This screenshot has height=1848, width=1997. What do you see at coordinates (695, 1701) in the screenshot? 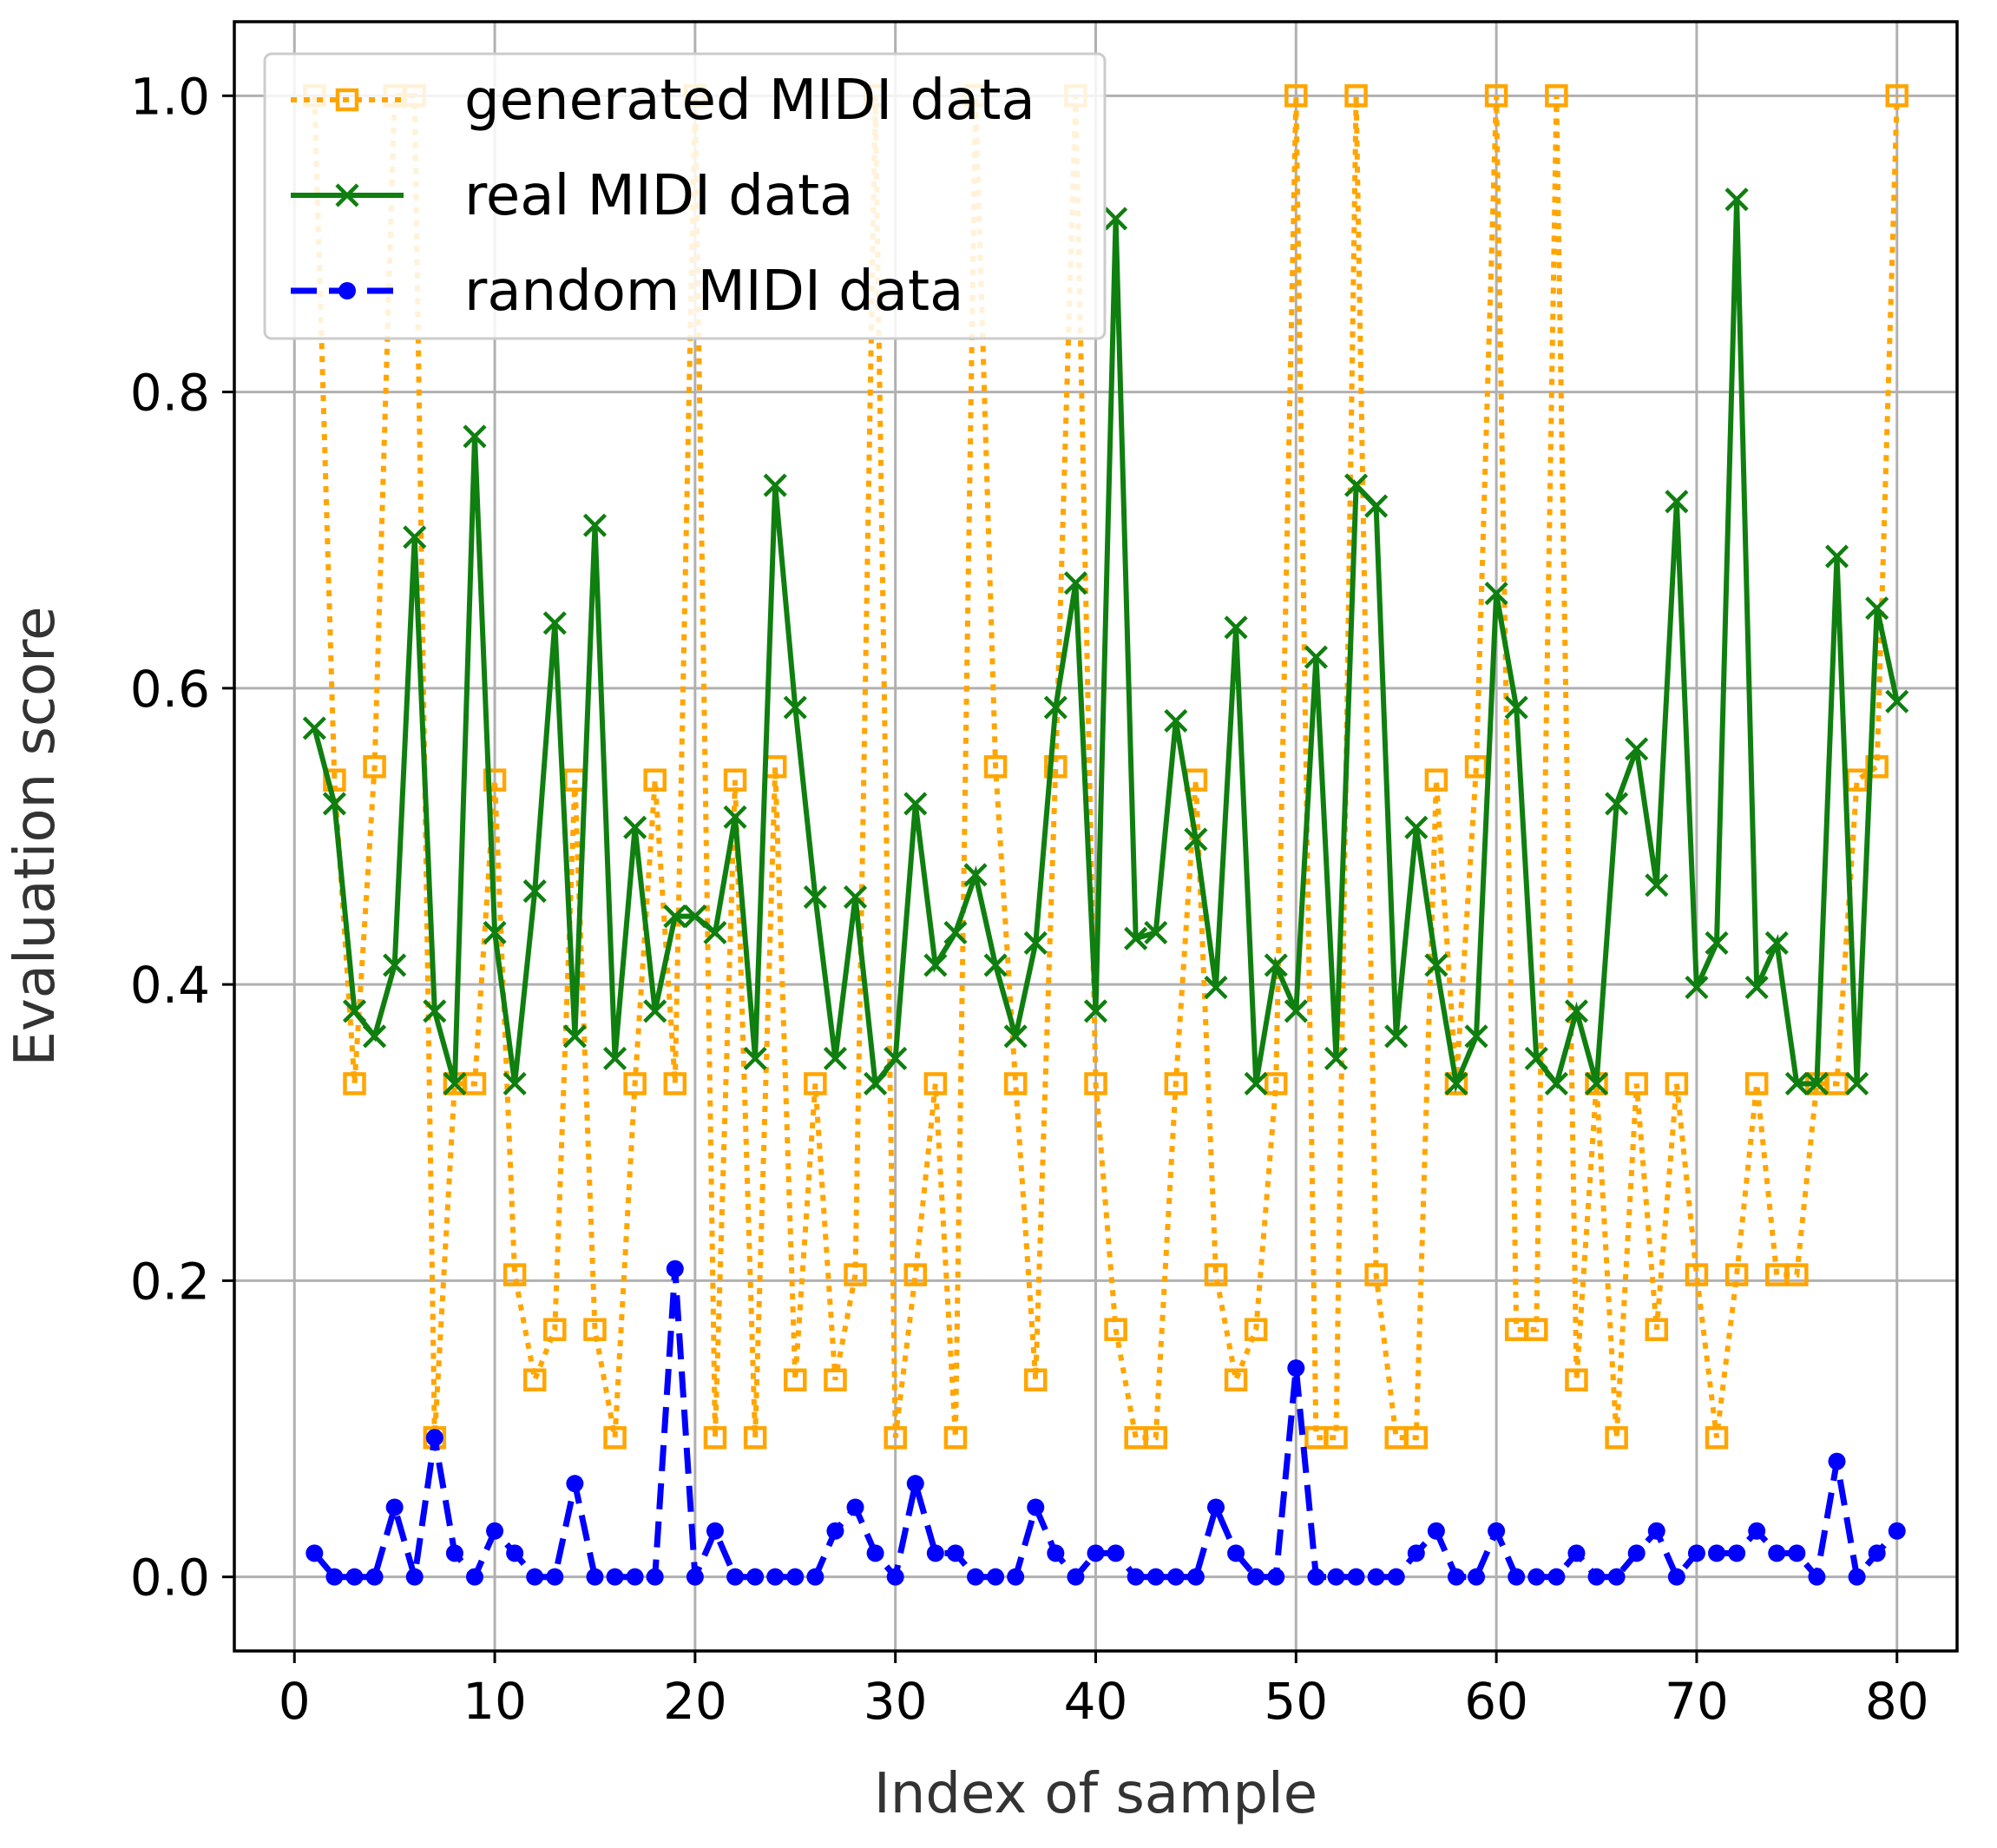
I see `x-tick-label: 20` at bounding box center [695, 1701].